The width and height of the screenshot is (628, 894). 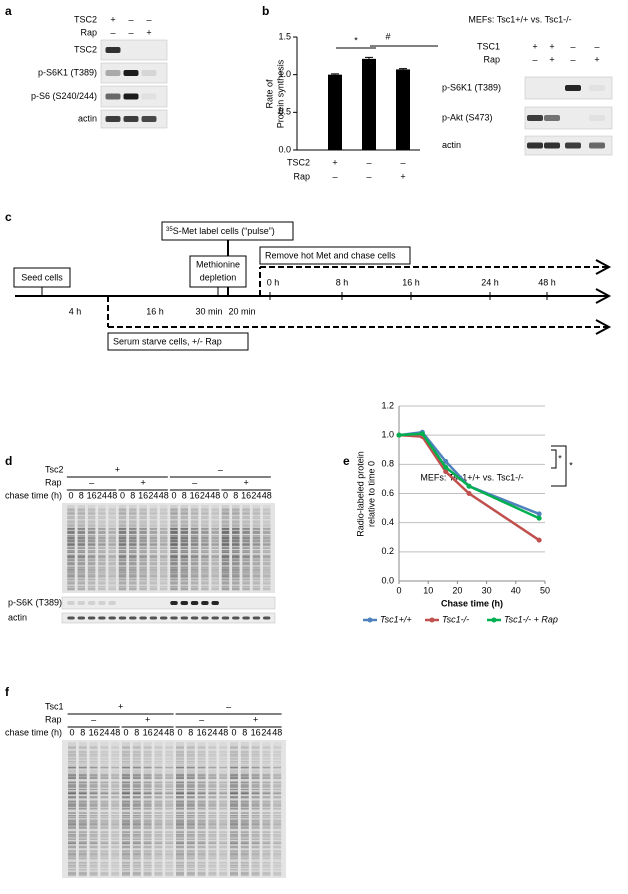 I want to click on time-value: 24, so click(x=212, y=732).